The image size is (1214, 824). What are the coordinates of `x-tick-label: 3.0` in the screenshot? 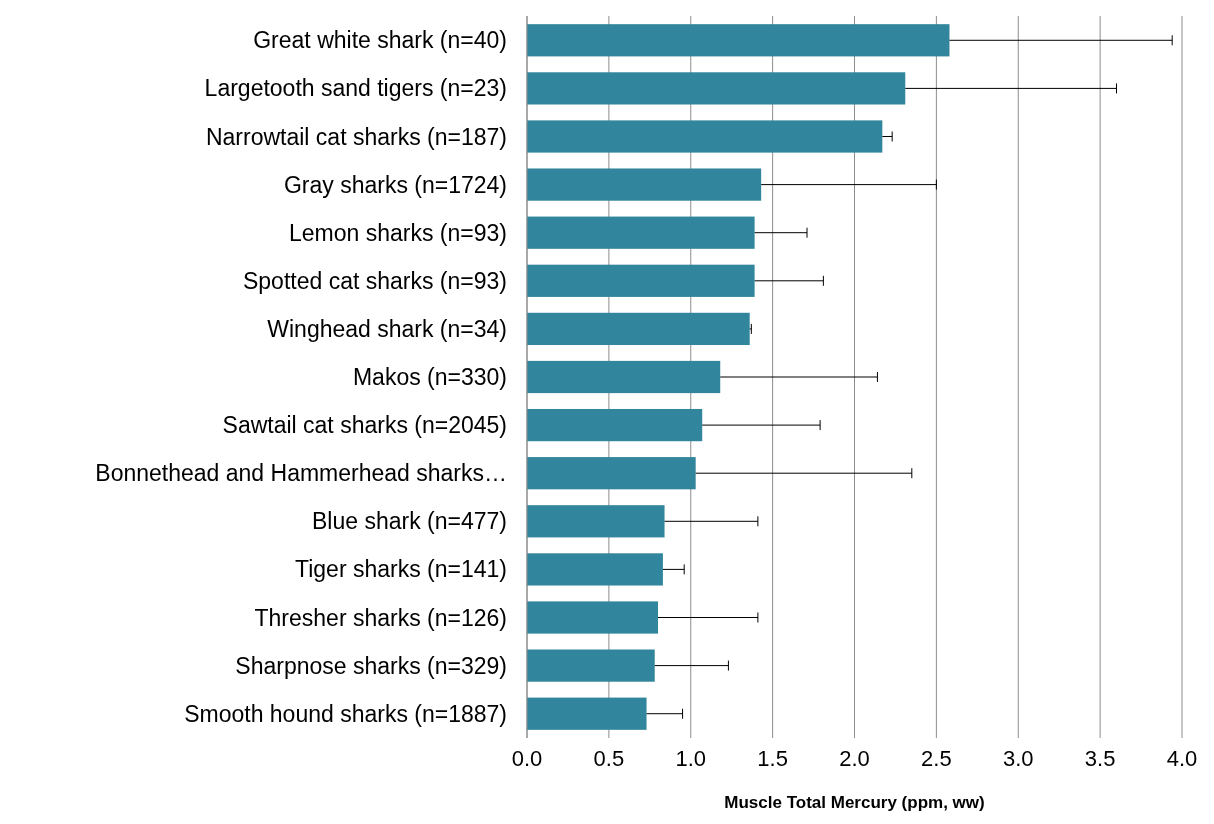 It's located at (1018, 758).